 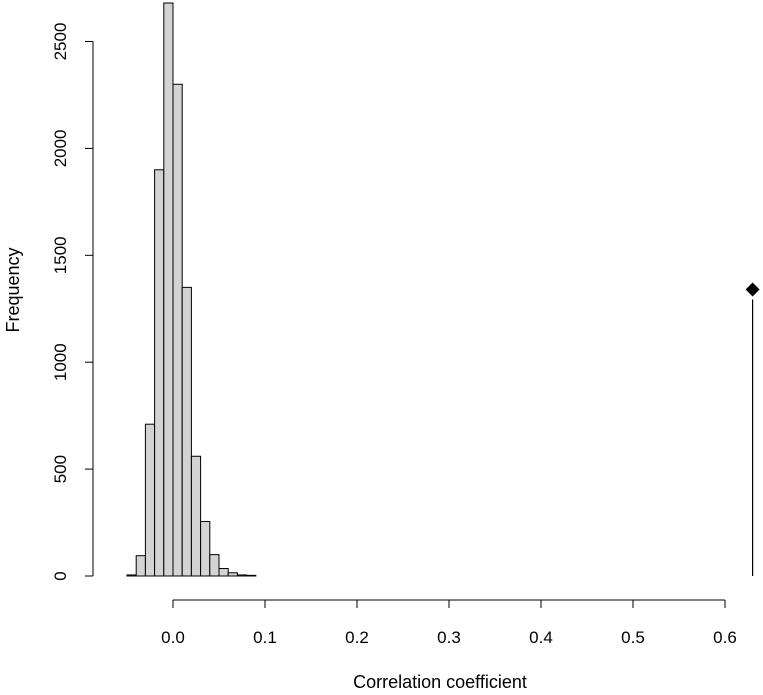 What do you see at coordinates (633, 637) in the screenshot?
I see `x-tick-label: 0.5` at bounding box center [633, 637].